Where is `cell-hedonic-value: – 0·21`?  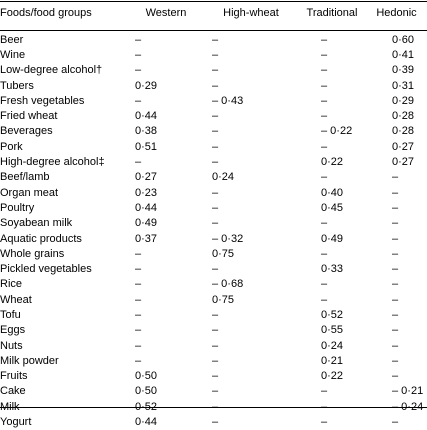
cell-hedonic-value: – 0·21 is located at coordinates (408, 391).